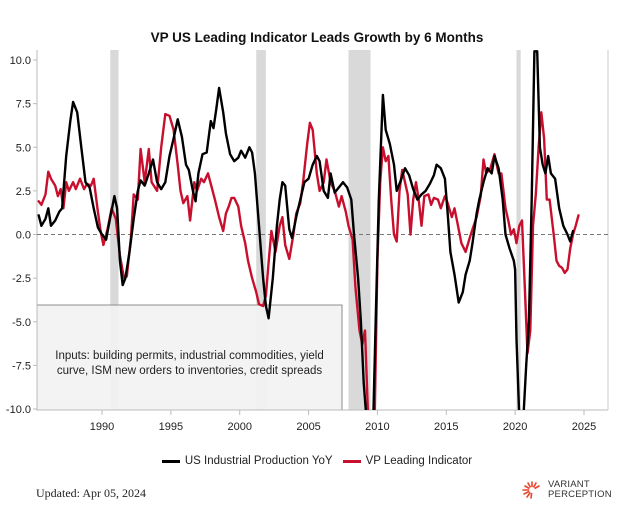 The height and width of the screenshot is (525, 634). I want to click on y-tick-label: -10.0, so click(18, 410).